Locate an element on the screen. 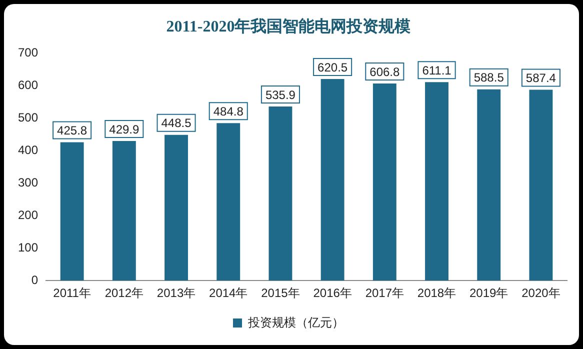  data-label: 606.8 is located at coordinates (385, 71).